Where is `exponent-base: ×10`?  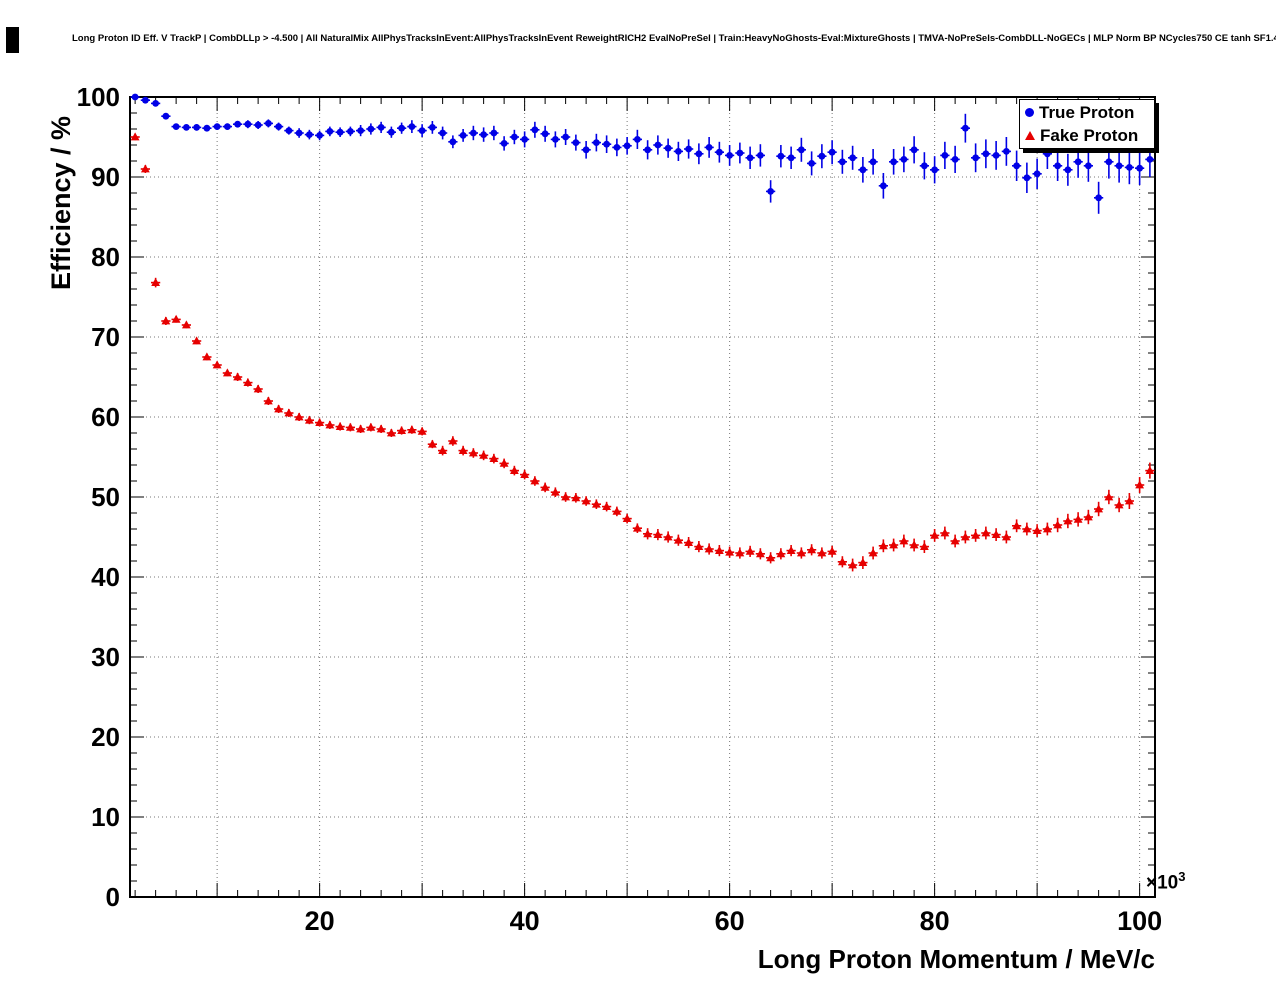
exponent-base: ×10 is located at coordinates (1162, 883).